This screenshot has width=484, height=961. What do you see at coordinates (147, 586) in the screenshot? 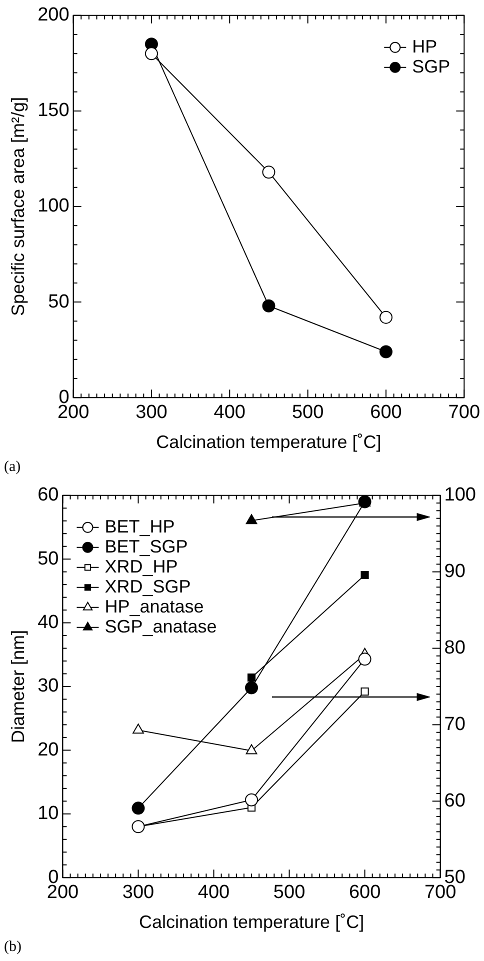
I see `legend-label: XRD_SGP` at bounding box center [147, 586].